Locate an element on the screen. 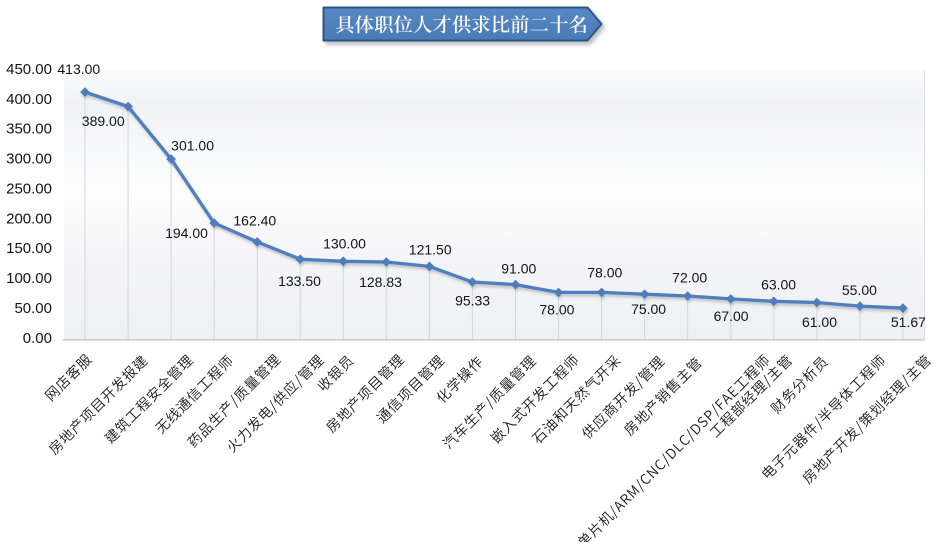 Image resolution: width=933 pixels, height=542 pixels. svg-text: 100.00 is located at coordinates (29, 278).